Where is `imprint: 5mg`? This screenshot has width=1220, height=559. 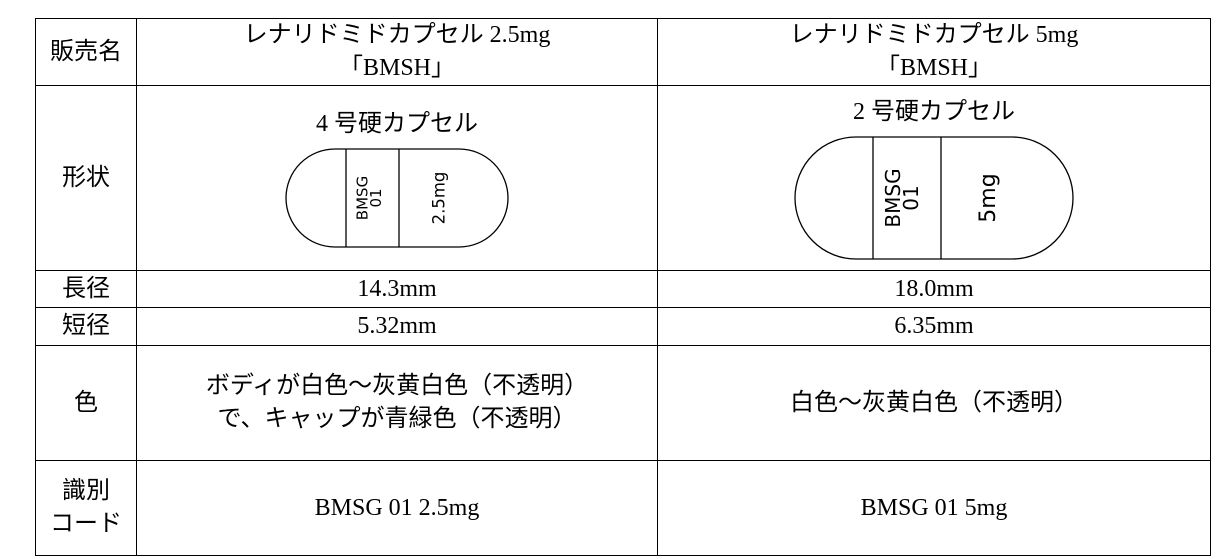 imprint: 5mg is located at coordinates (988, 197).